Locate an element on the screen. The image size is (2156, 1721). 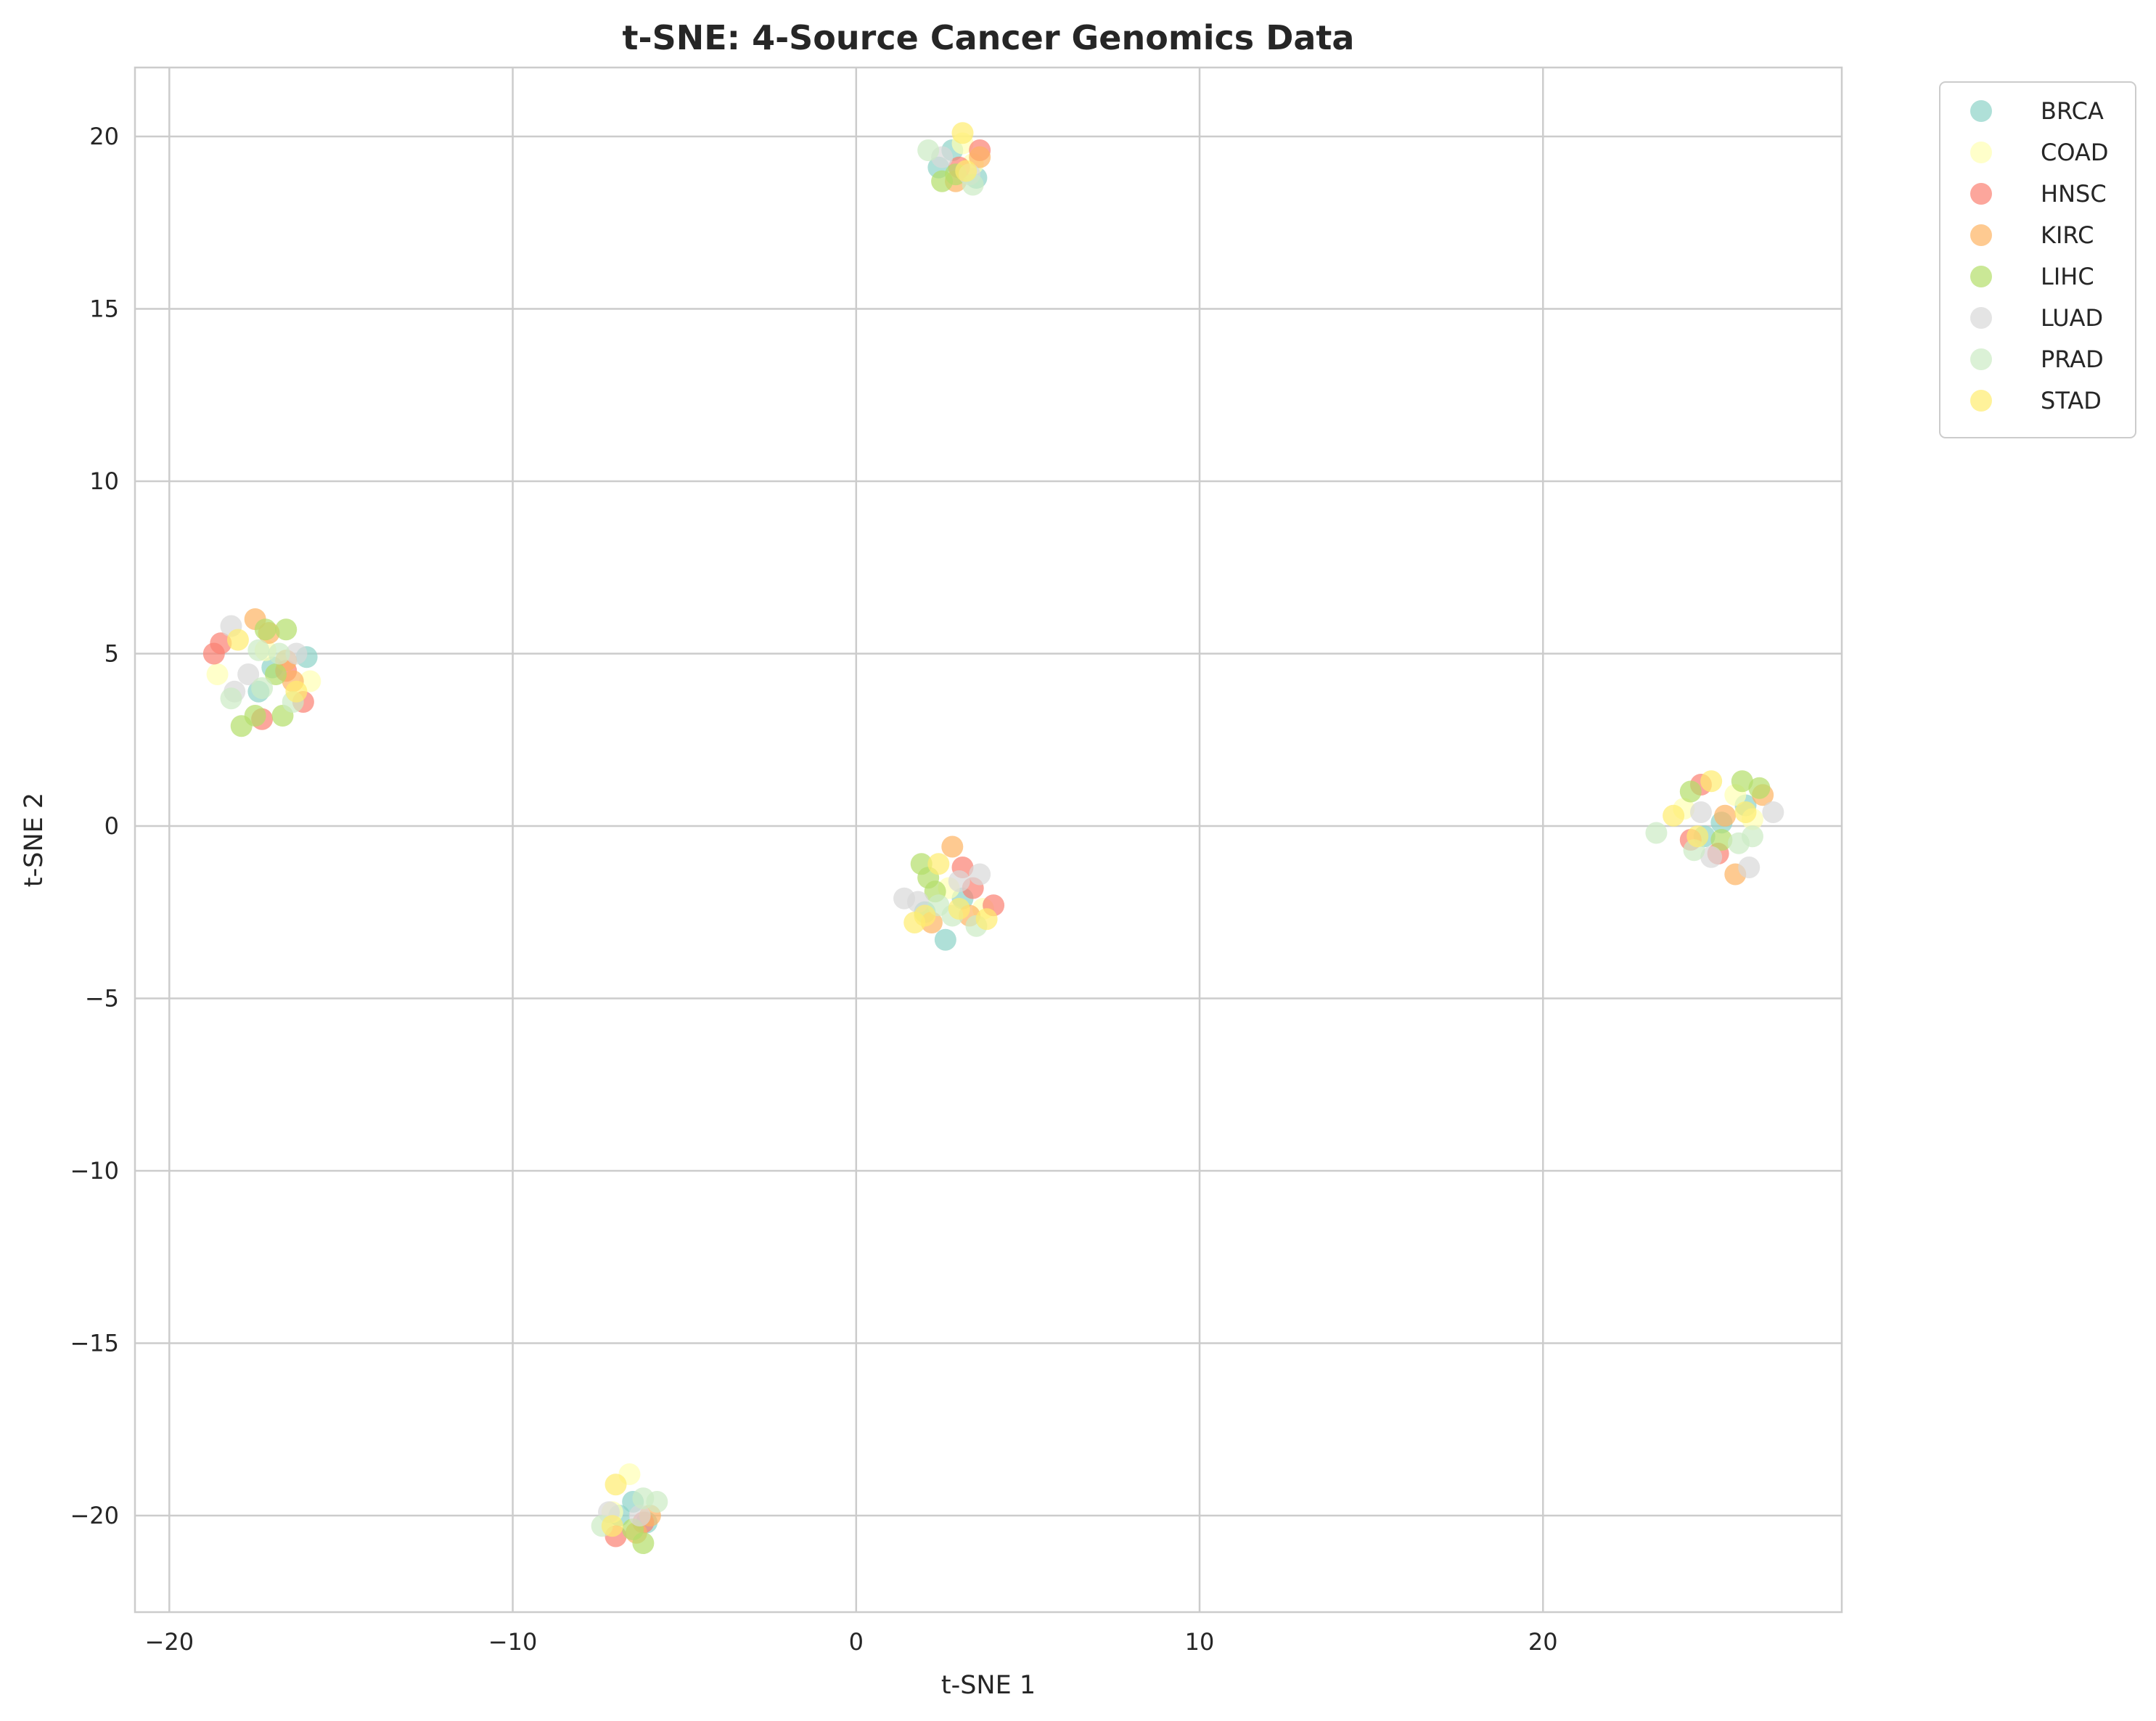
x-axis-label: t-SNE 1 is located at coordinates (988, 1686).